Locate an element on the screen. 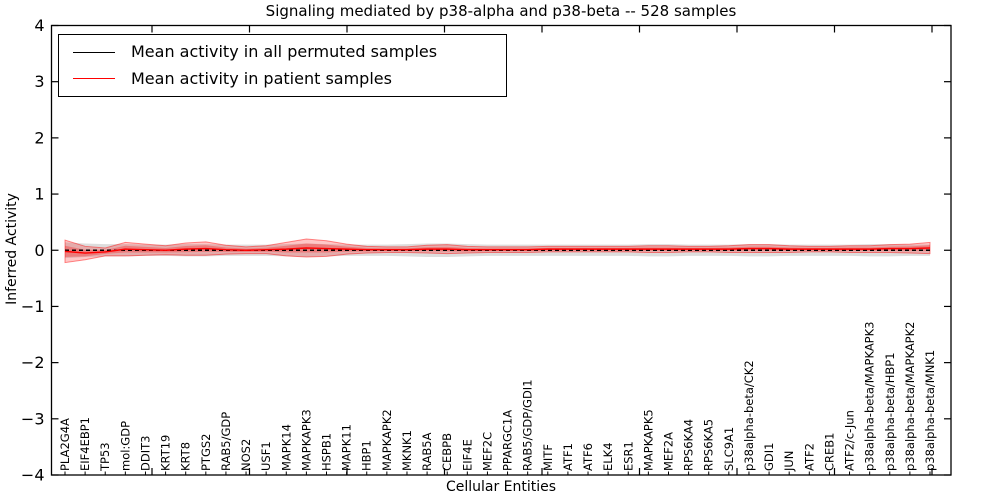 This screenshot has width=1000, height=500. x-tick-label: MAPKAPK3 is located at coordinates (306, 440).